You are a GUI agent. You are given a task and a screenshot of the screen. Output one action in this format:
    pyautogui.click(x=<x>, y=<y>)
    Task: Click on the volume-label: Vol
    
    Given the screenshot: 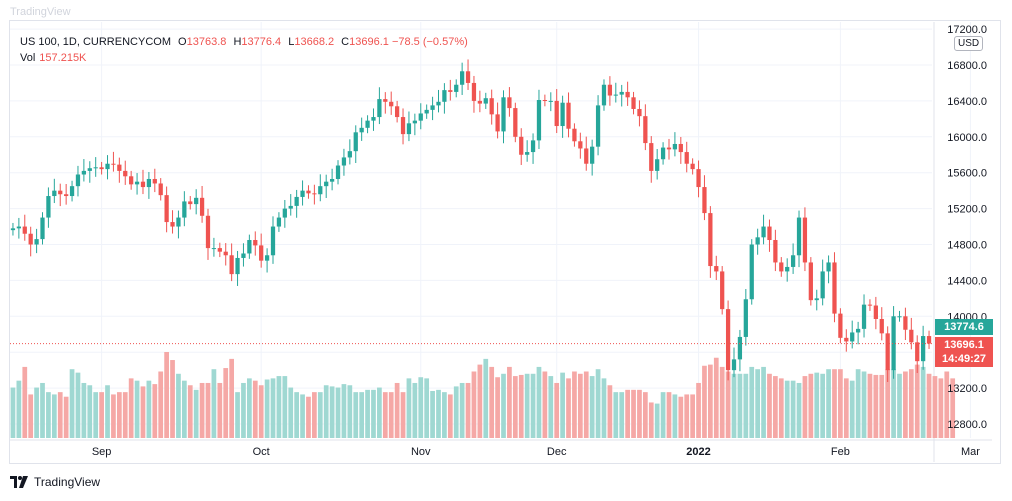 What is the action you would take?
    pyautogui.click(x=28, y=58)
    